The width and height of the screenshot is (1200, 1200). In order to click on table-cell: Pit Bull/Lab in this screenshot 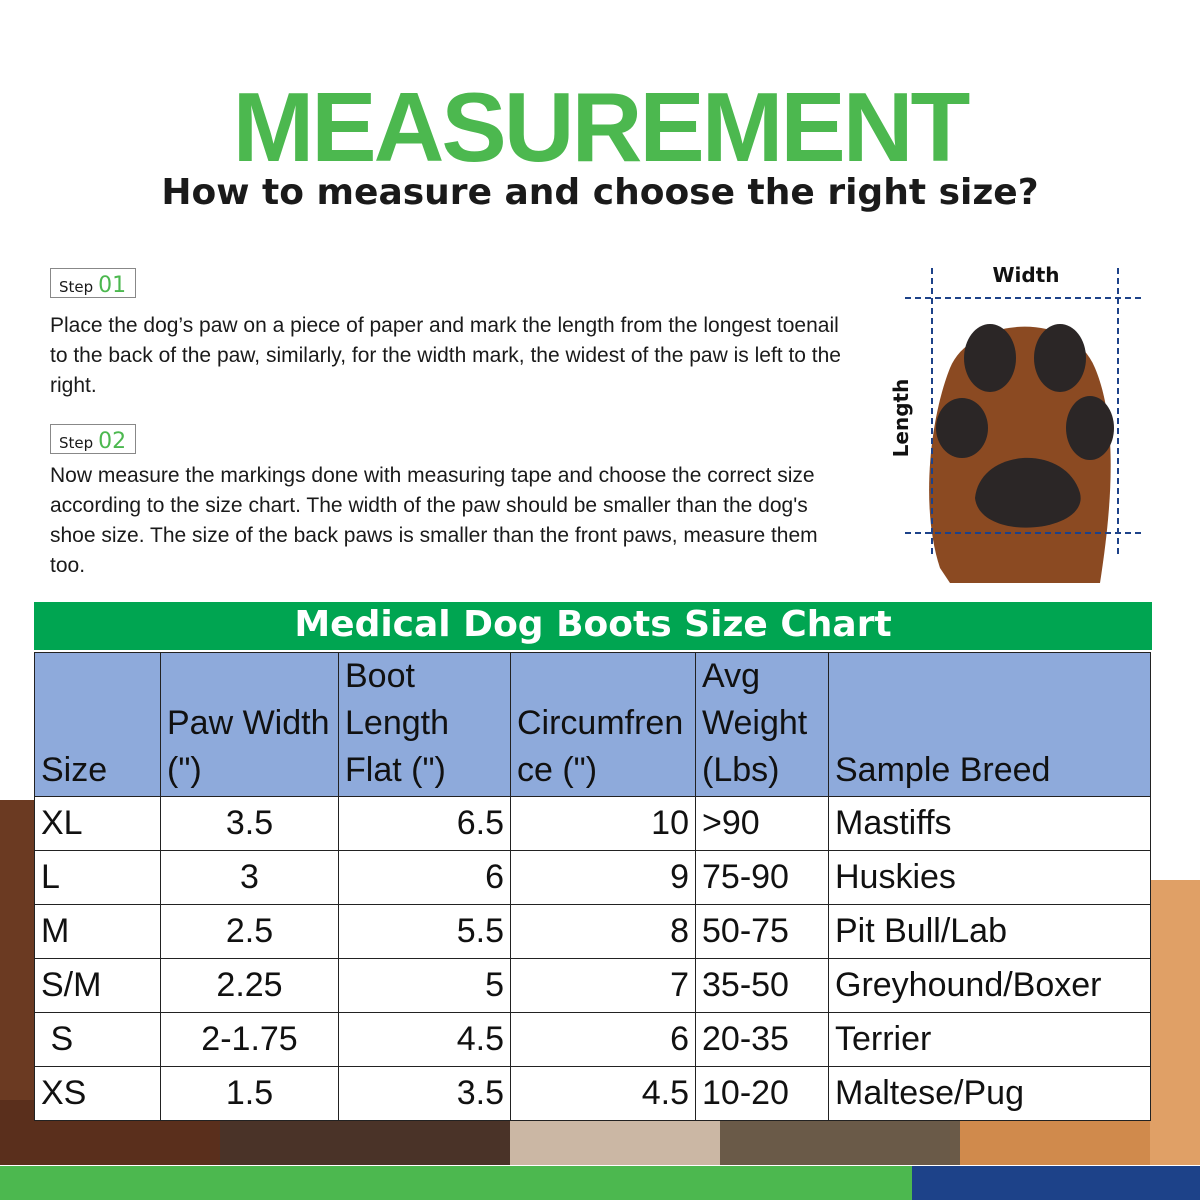, I will do `click(989, 931)`.